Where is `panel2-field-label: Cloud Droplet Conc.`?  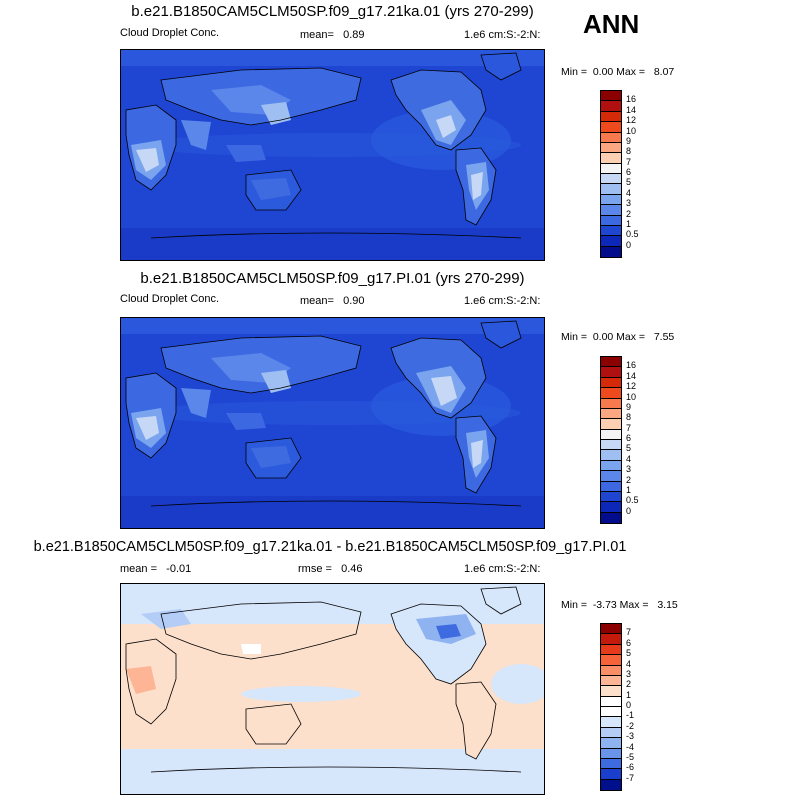
panel2-field-label: Cloud Droplet Conc. is located at coordinates (170, 299).